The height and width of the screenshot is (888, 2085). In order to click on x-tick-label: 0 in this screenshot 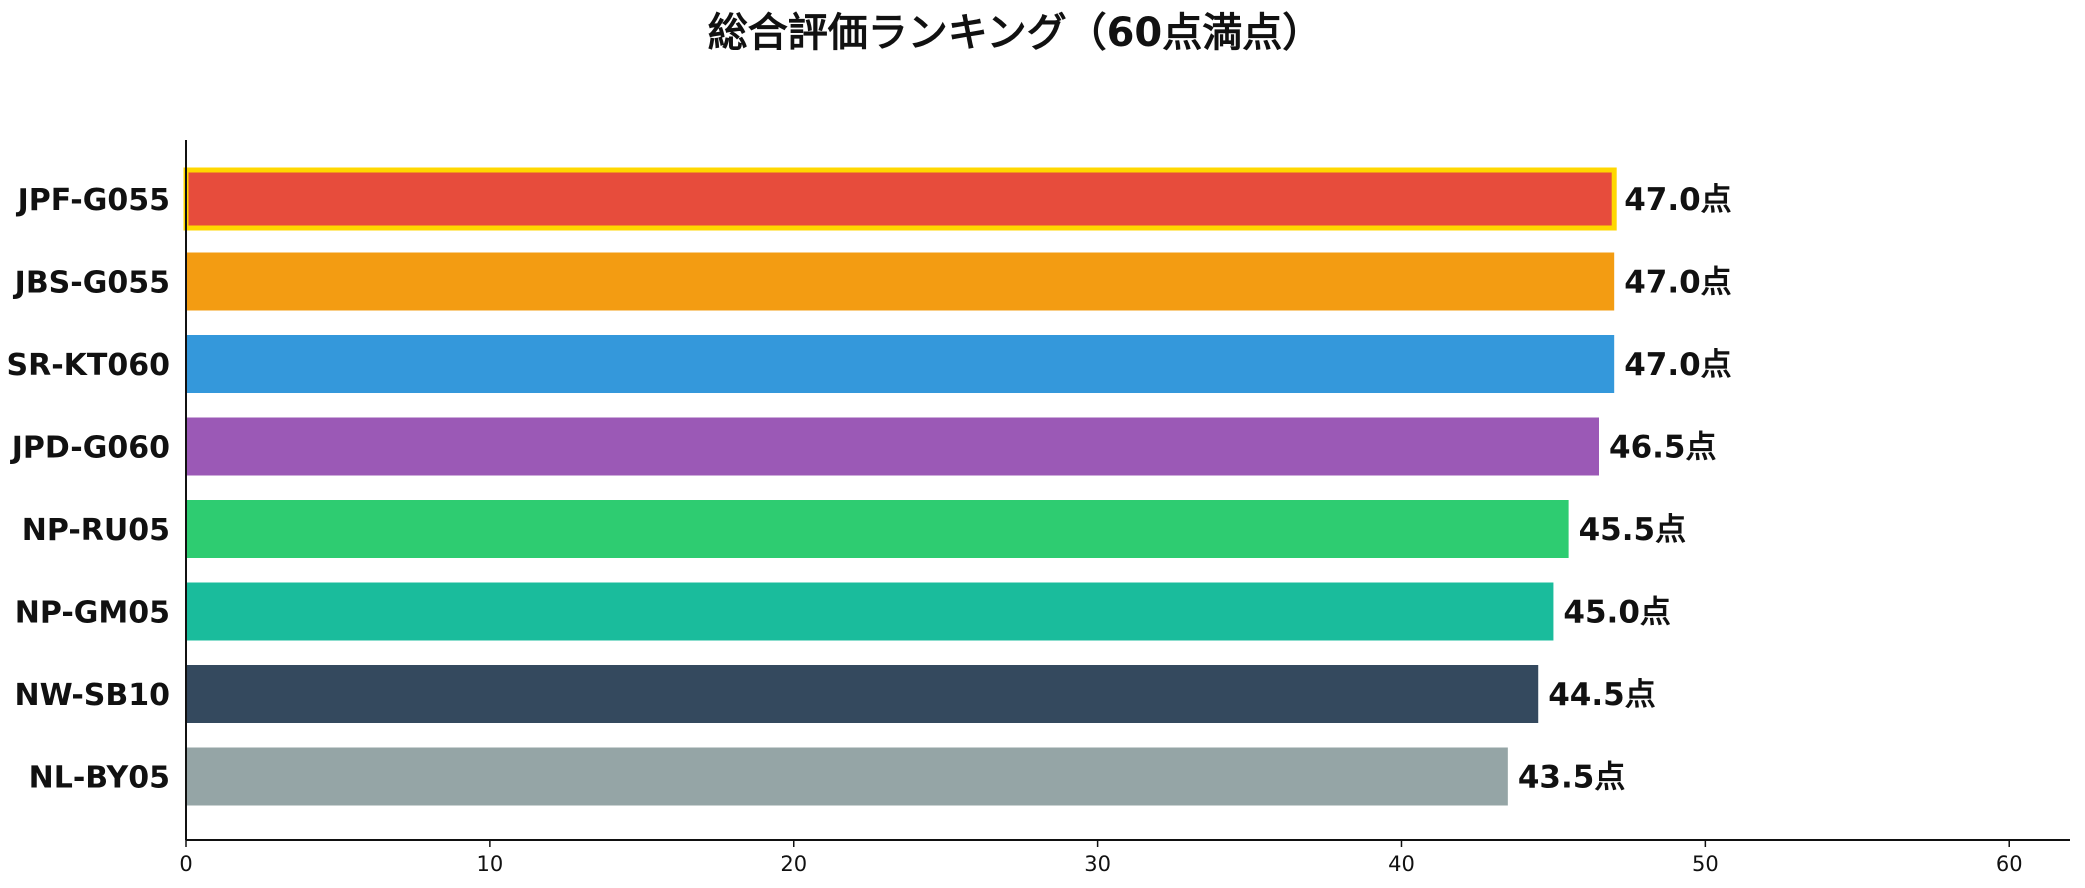, I will do `click(185, 864)`.